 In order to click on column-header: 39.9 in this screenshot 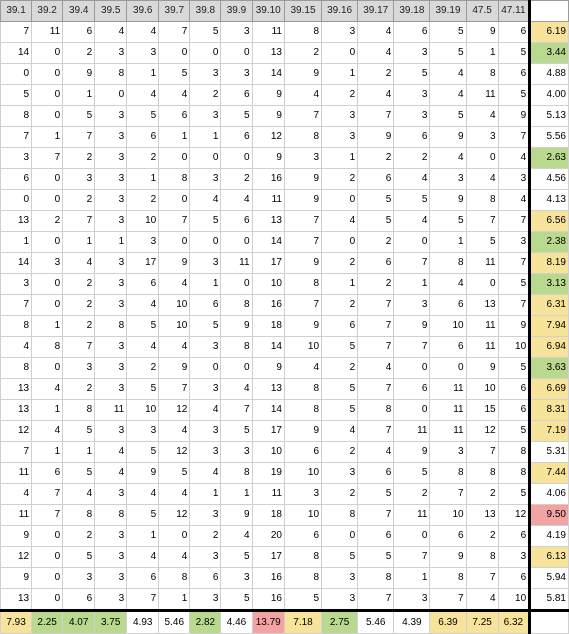, I will do `click(236, 11)`.